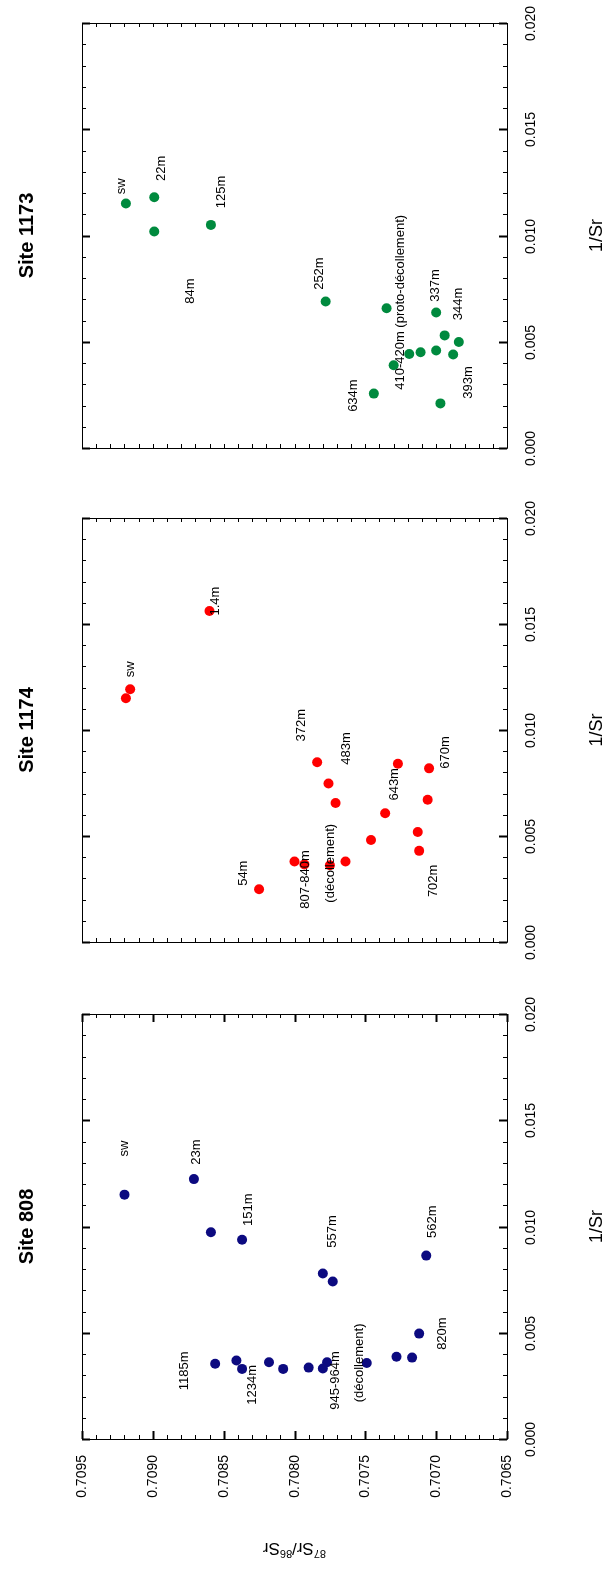 Image resolution: width=608 pixels, height=1573 pixels. Describe the element at coordinates (506, 1476) in the screenshot. I see `x-tick-label: 0.7065` at that location.